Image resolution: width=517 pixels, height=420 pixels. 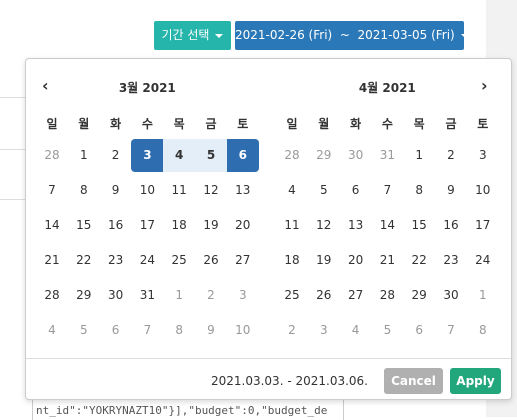 I want to click on apply-button: Apply, so click(x=475, y=381).